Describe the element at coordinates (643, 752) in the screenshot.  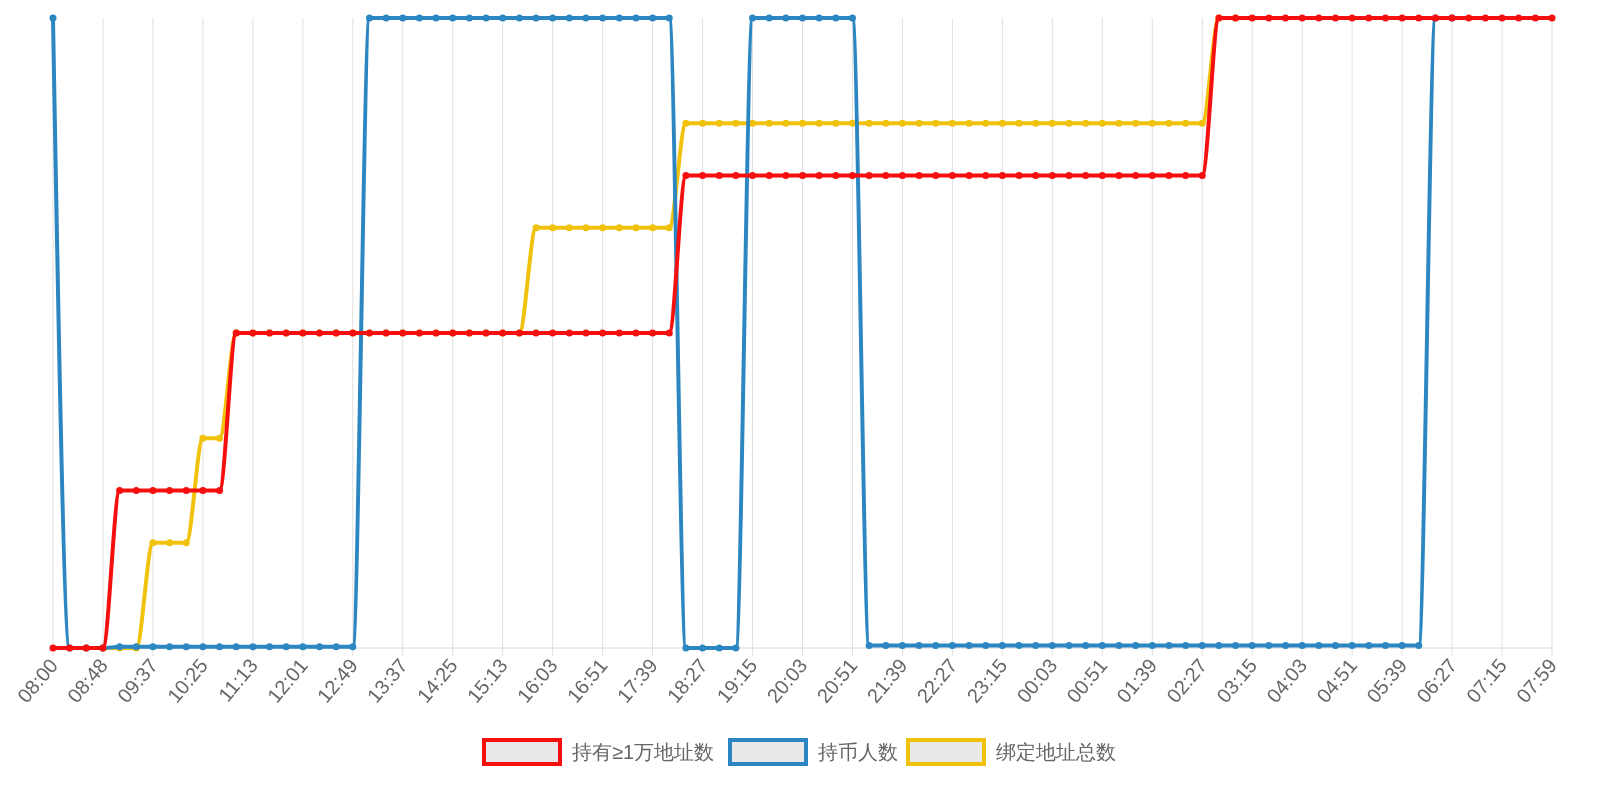
I see `legend-label: 持有≥1万地址数` at that location.